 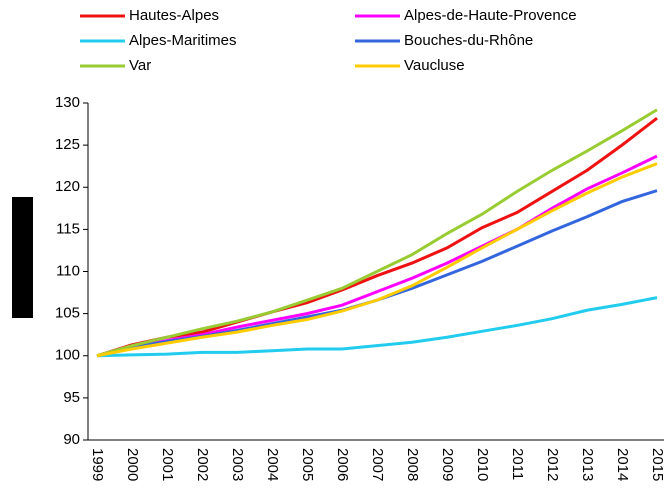 What do you see at coordinates (68, 228) in the screenshot?
I see `y-tick-label: 115` at bounding box center [68, 228].